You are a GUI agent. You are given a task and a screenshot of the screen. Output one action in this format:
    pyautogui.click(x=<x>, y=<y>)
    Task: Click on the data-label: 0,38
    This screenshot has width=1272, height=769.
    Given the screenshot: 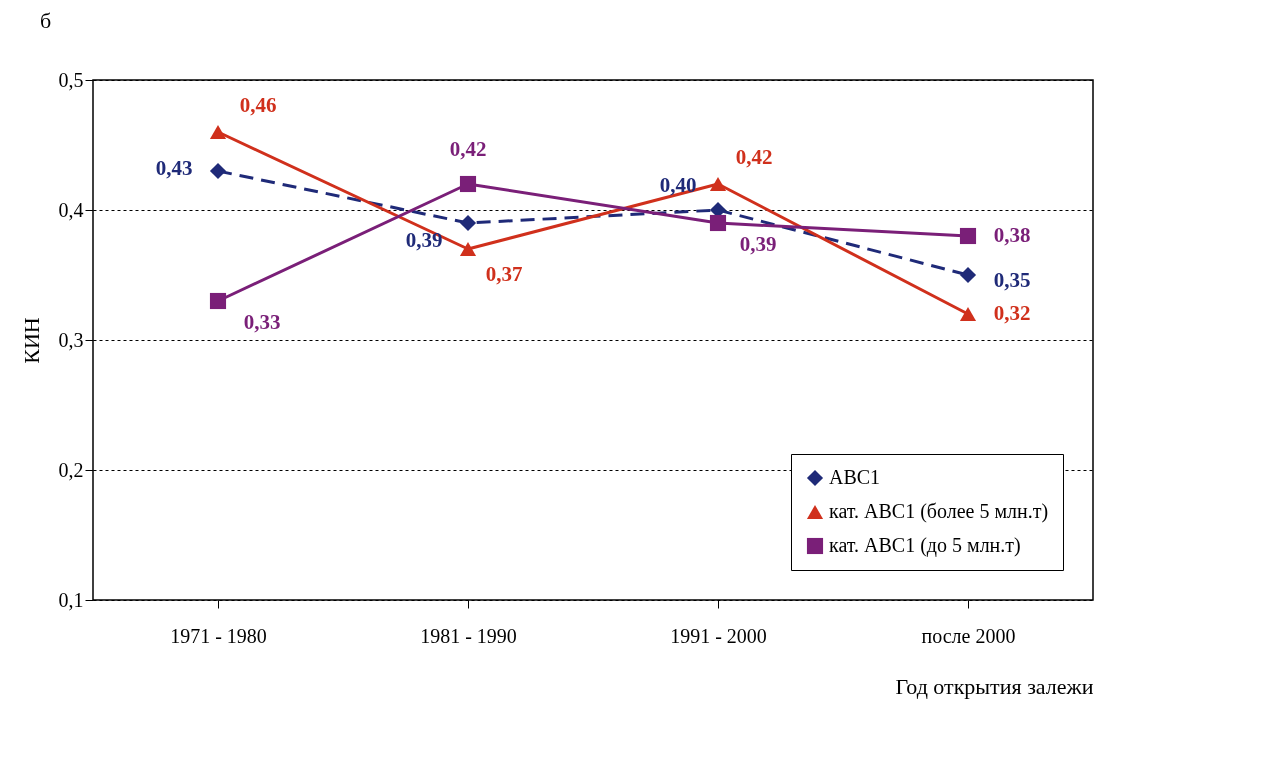 What is the action you would take?
    pyautogui.click(x=1012, y=235)
    